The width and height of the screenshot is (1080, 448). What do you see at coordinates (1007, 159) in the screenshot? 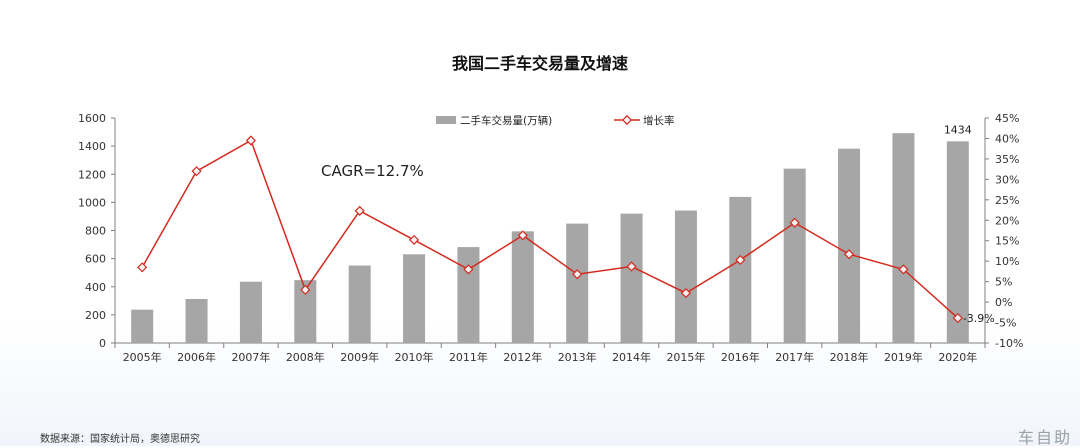
I see `right-tick-label: 35%` at bounding box center [1007, 159].